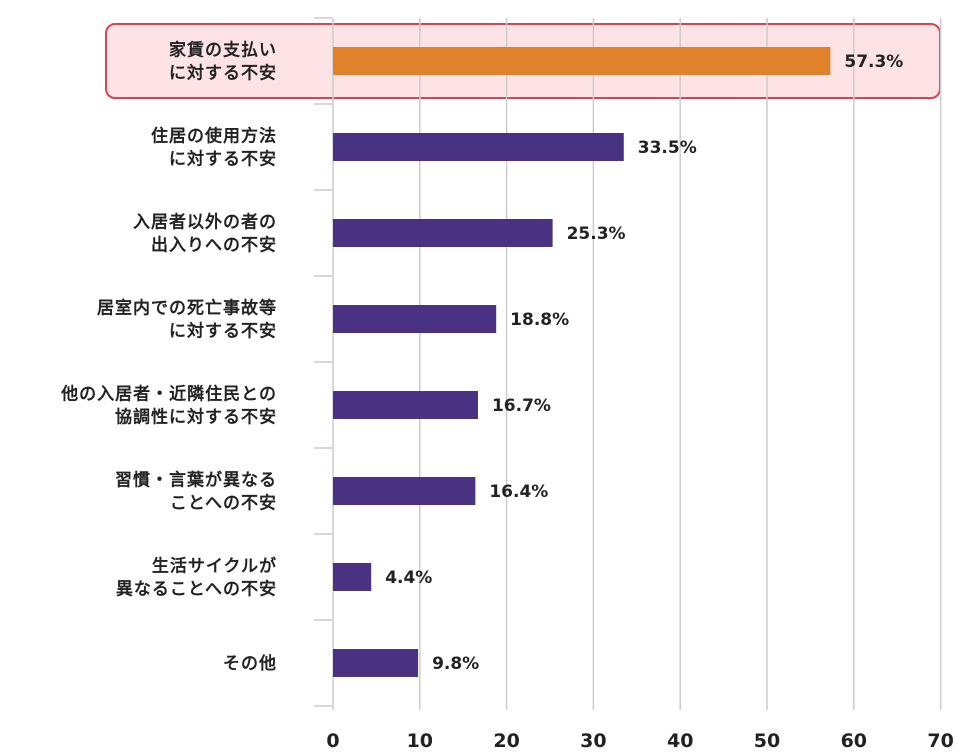 Image resolution: width=958 pixels, height=753 pixels. I want to click on category-label: 習慣・言葉が異なる, so click(196, 480).